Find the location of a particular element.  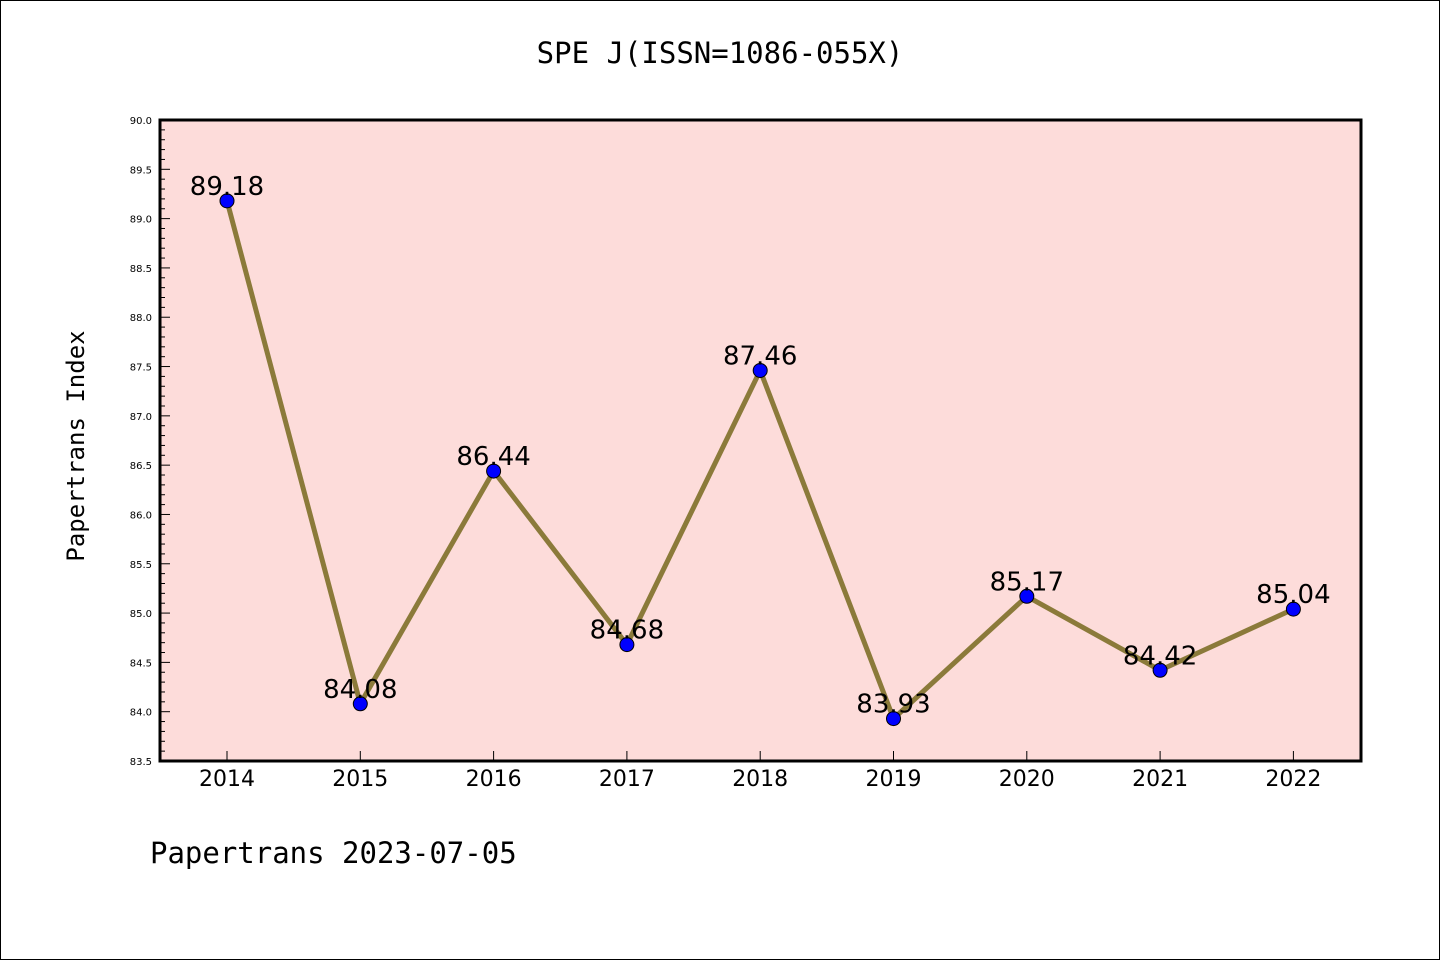

data-label: 85.04 is located at coordinates (1293, 595).